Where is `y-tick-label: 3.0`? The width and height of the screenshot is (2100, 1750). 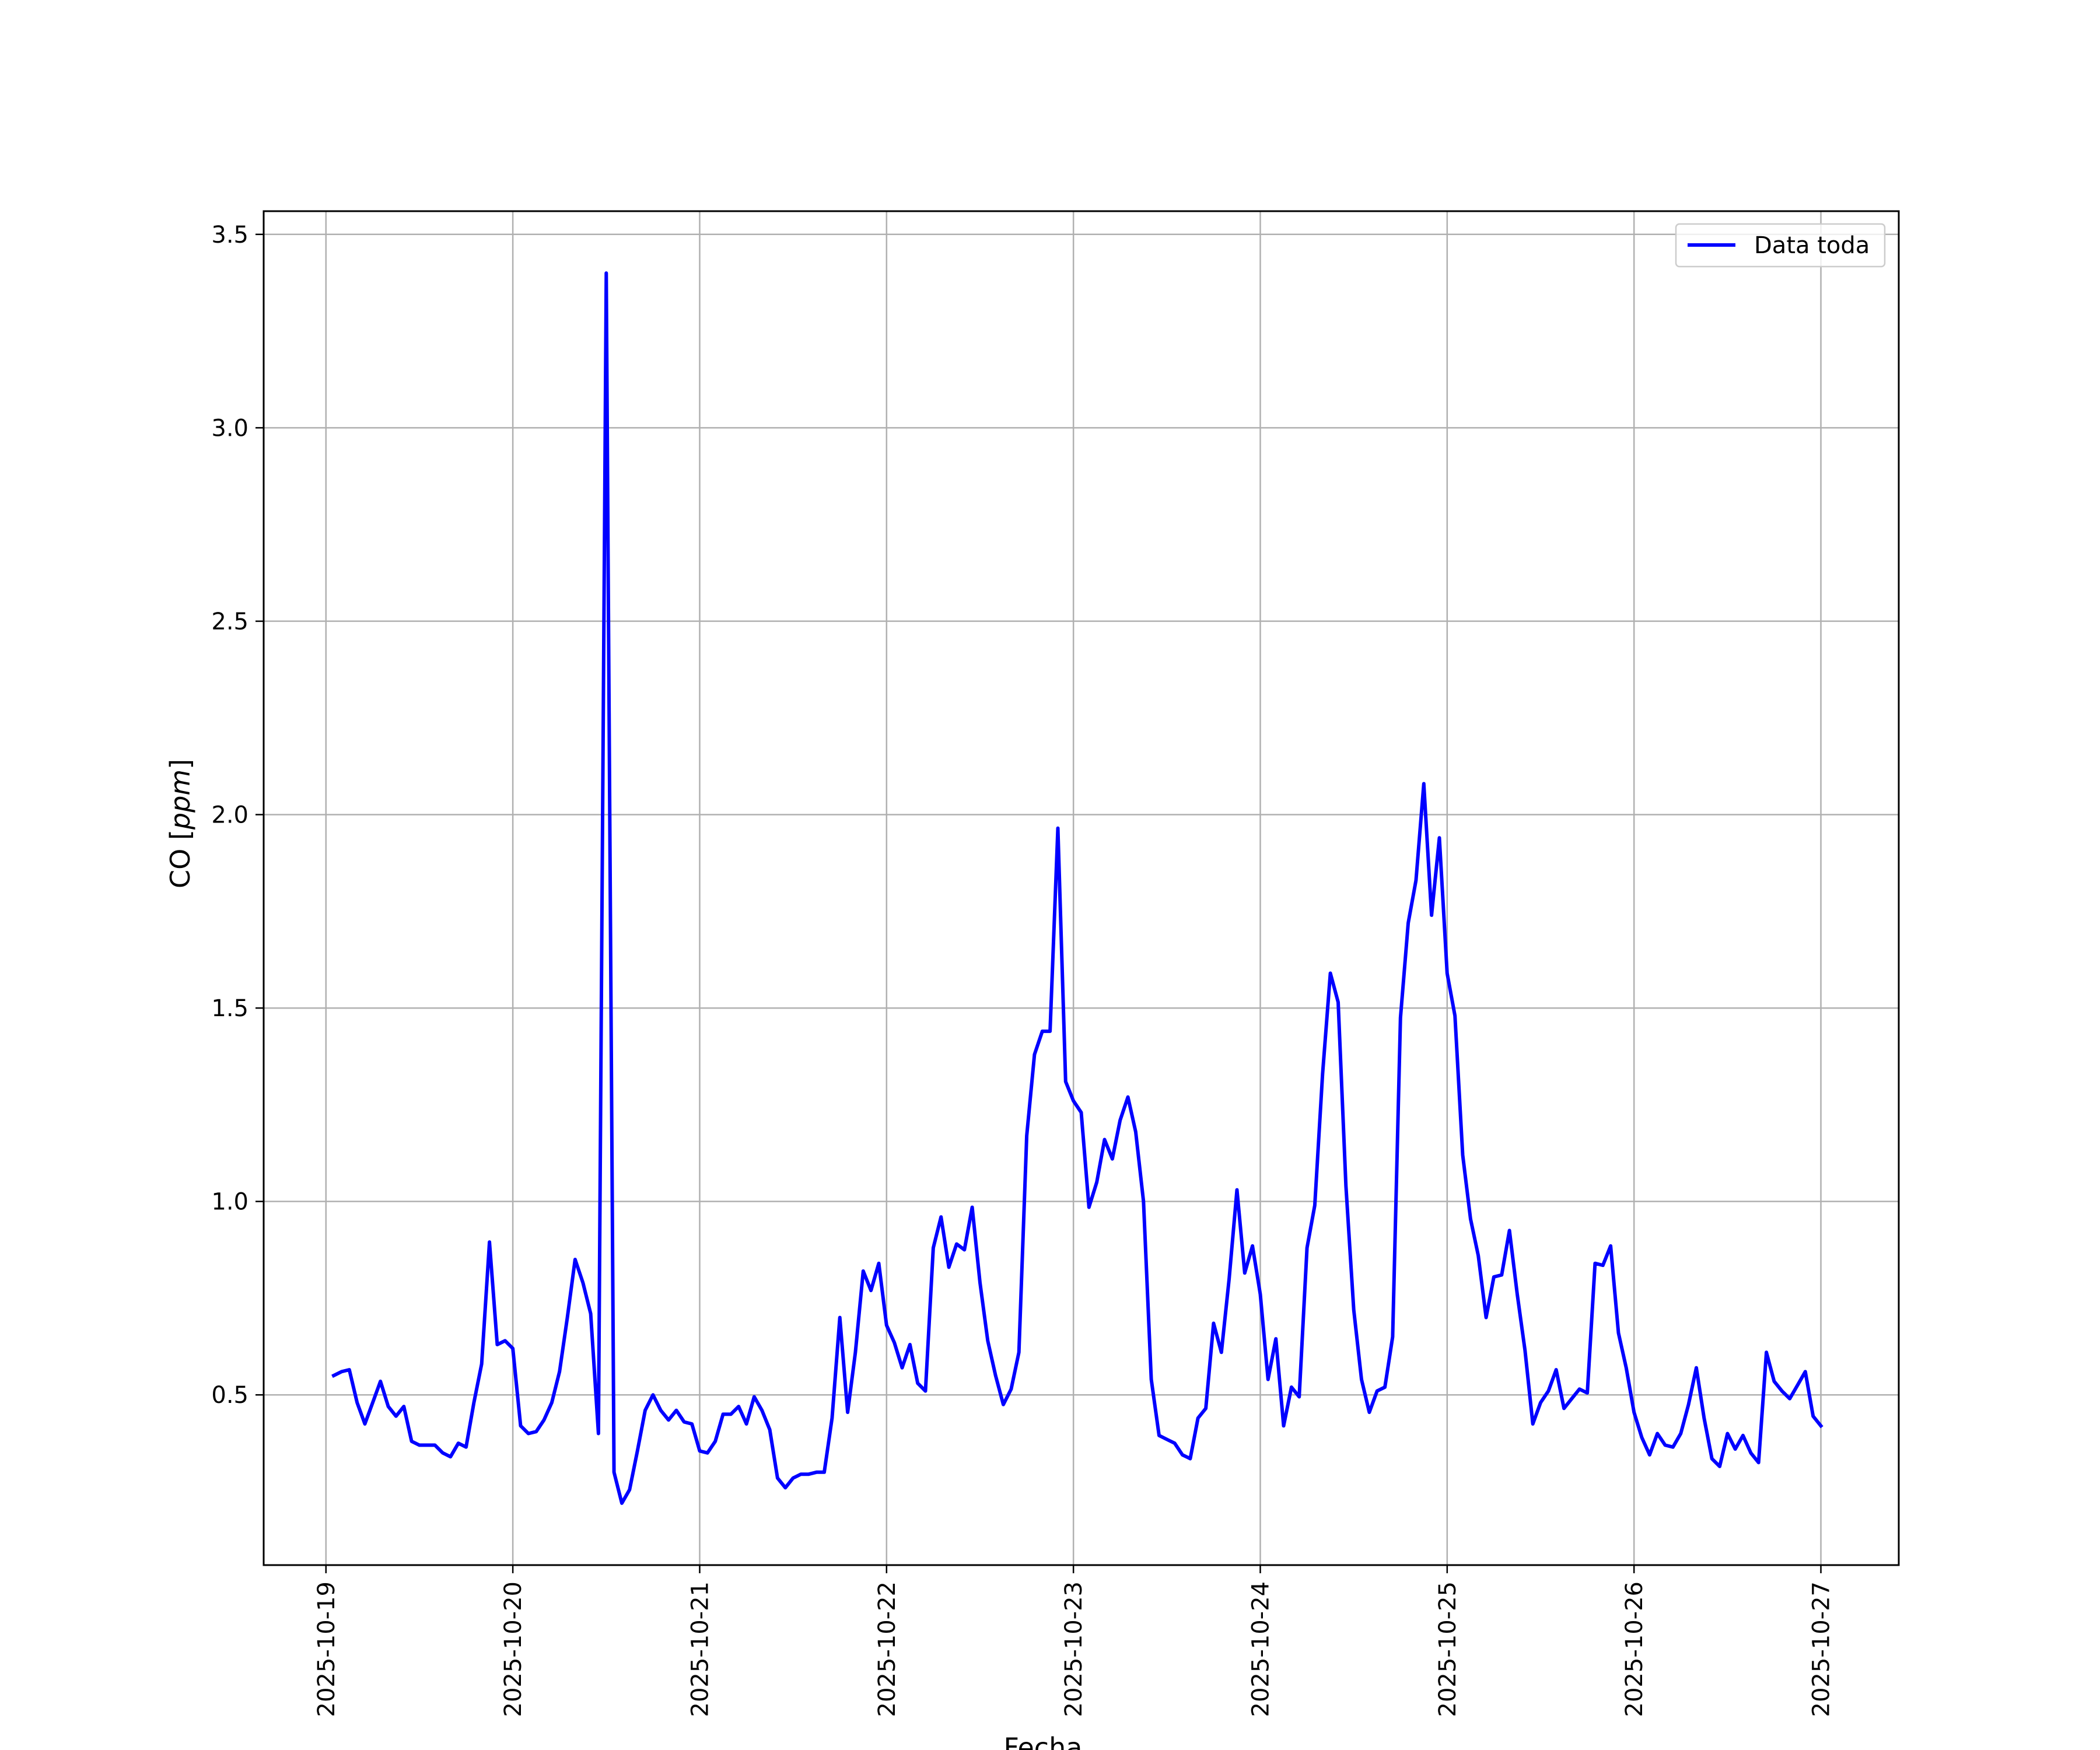 y-tick-label: 3.0 is located at coordinates (230, 428).